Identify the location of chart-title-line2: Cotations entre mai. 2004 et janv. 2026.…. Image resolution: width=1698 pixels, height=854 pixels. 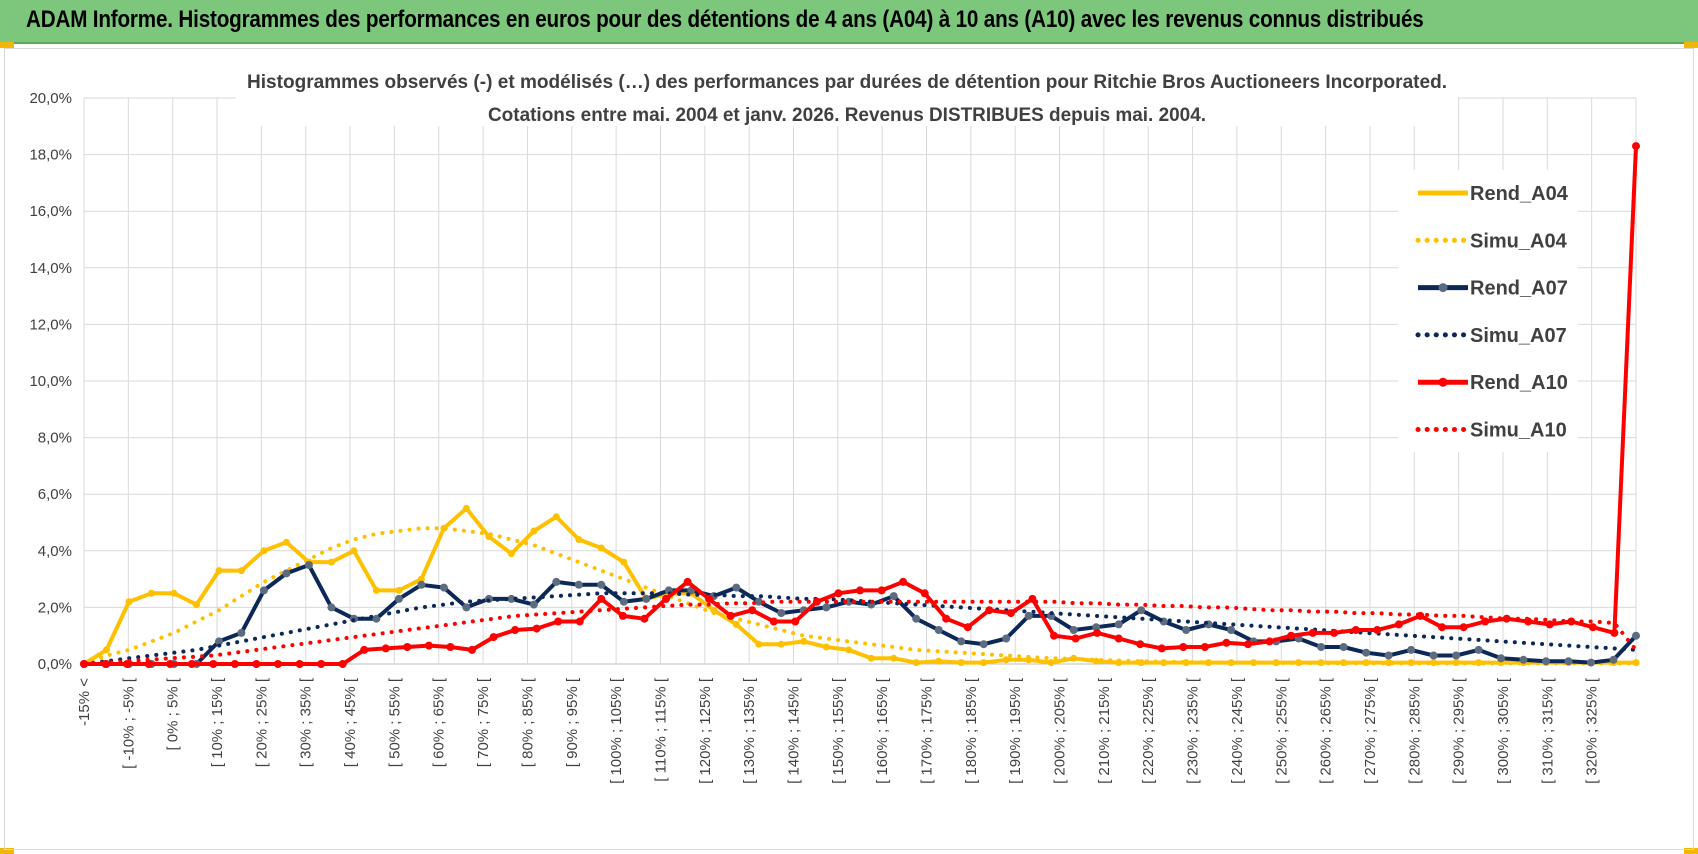
(847, 115).